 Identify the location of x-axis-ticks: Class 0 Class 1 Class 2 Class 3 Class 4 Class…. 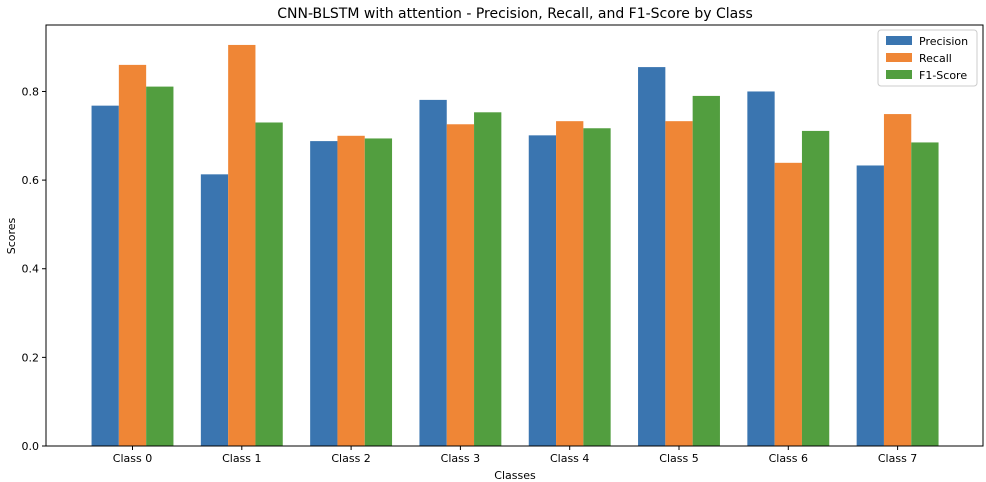
(515, 455).